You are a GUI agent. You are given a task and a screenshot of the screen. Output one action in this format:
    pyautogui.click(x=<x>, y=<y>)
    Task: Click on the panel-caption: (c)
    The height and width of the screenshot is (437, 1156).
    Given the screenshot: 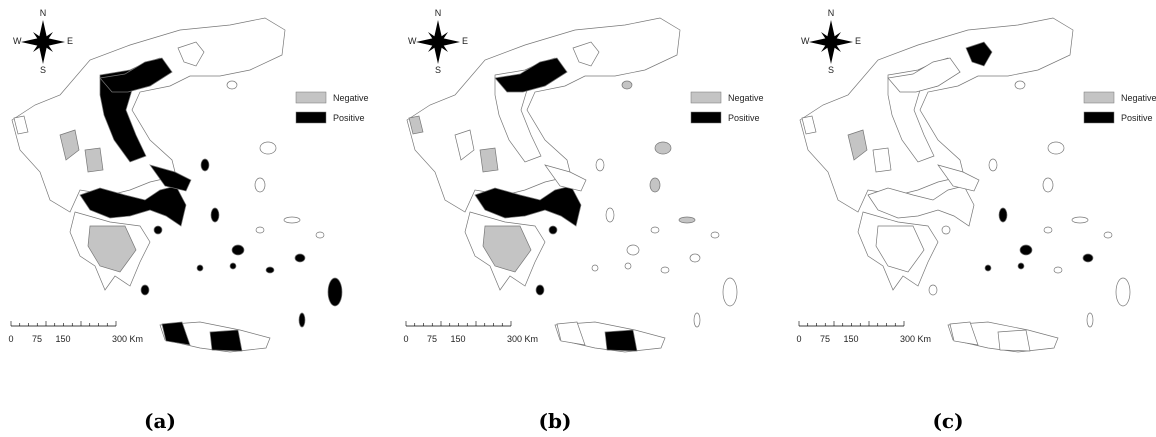 What is the action you would take?
    pyautogui.click(x=947, y=421)
    